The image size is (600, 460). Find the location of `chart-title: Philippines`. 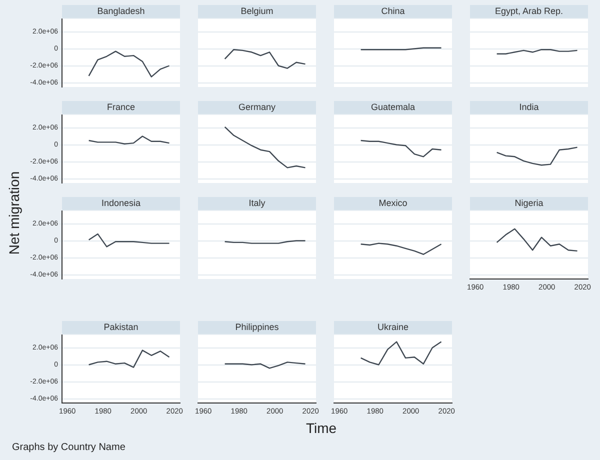

chart-title: Philippines is located at coordinates (257, 327).